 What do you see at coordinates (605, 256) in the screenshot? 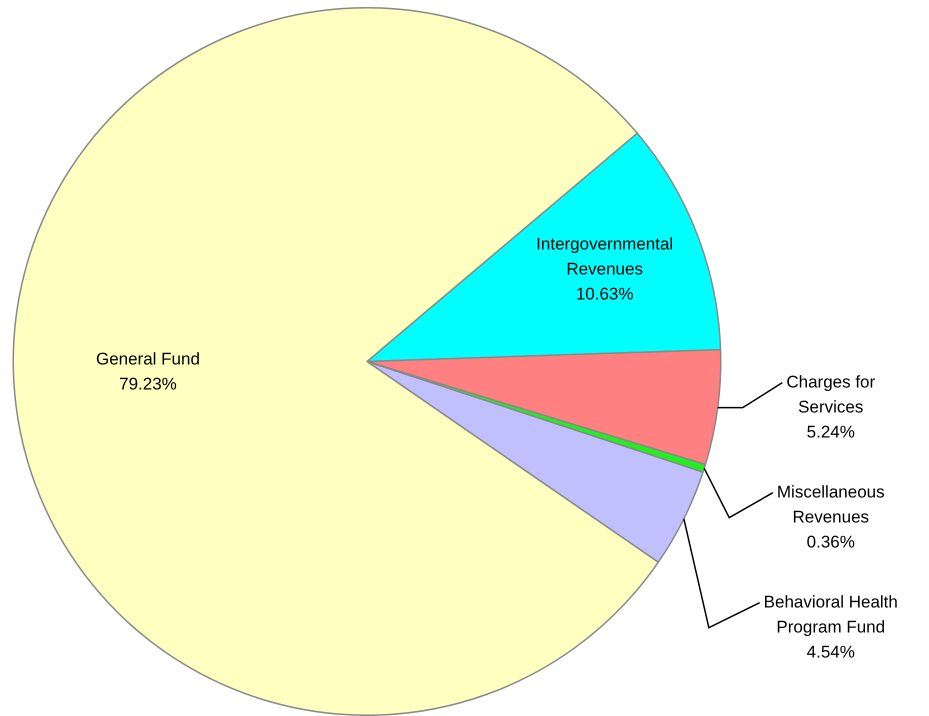
I see `slice-label: Intergovernmental Revenues` at bounding box center [605, 256].